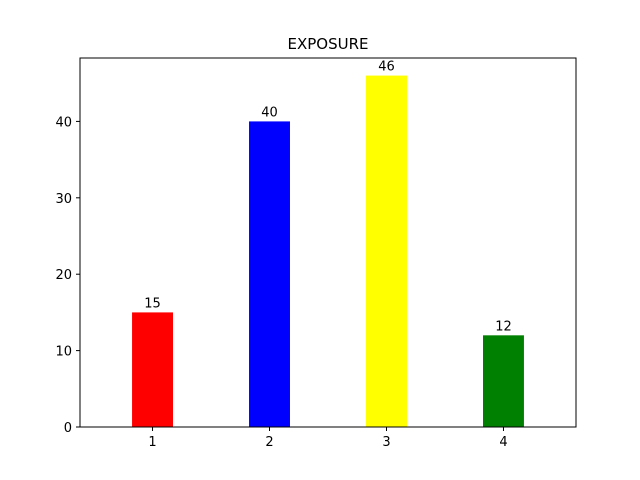  What do you see at coordinates (269, 442) in the screenshot?
I see `x-tick-label-2: 2` at bounding box center [269, 442].